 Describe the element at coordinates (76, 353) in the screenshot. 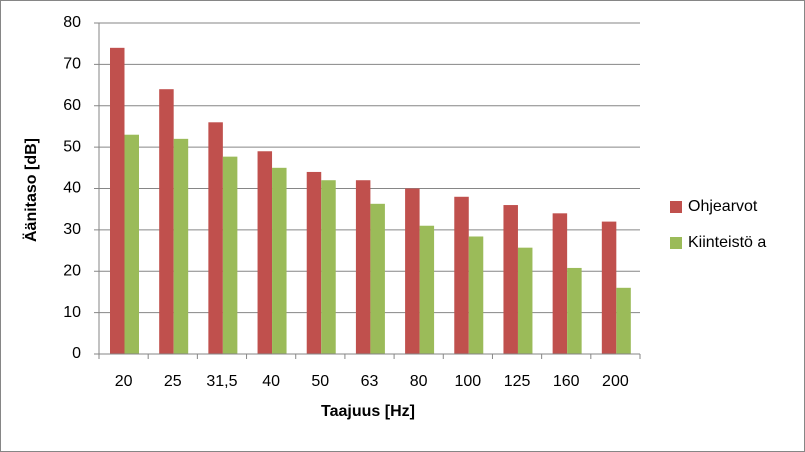

I see `y-tick-label: 0` at that location.